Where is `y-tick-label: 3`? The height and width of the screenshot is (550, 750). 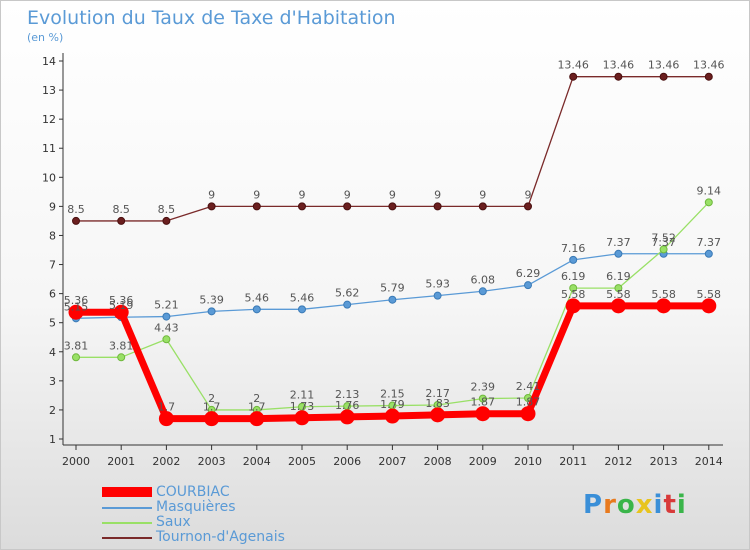
y-tick-label: 3 is located at coordinates (52, 381).